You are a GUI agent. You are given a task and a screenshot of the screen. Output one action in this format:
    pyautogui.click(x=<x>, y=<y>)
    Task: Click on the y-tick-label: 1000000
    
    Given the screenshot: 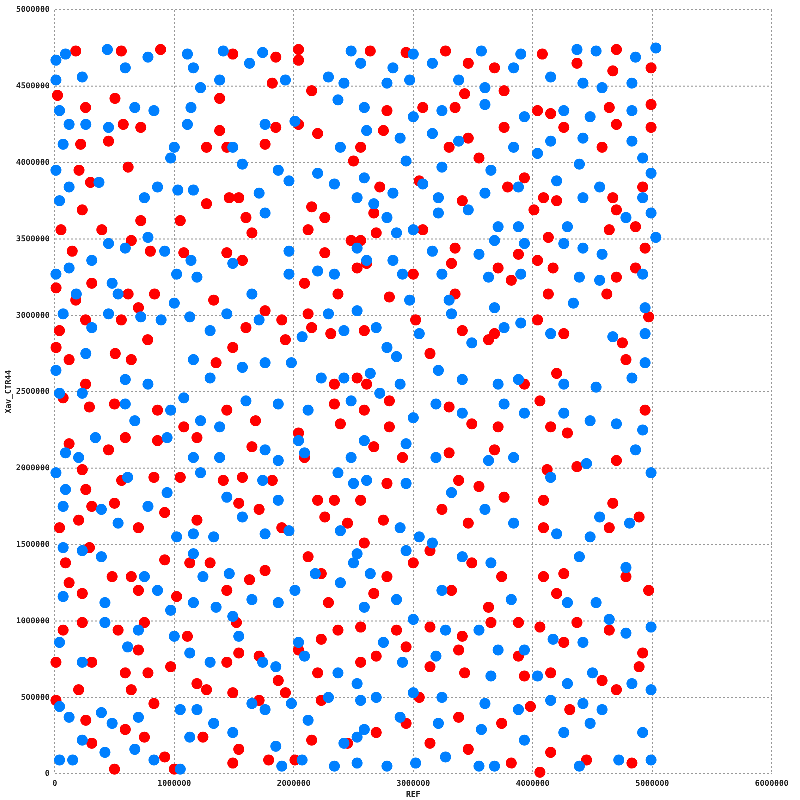 What is the action you would take?
    pyautogui.click(x=33, y=621)
    